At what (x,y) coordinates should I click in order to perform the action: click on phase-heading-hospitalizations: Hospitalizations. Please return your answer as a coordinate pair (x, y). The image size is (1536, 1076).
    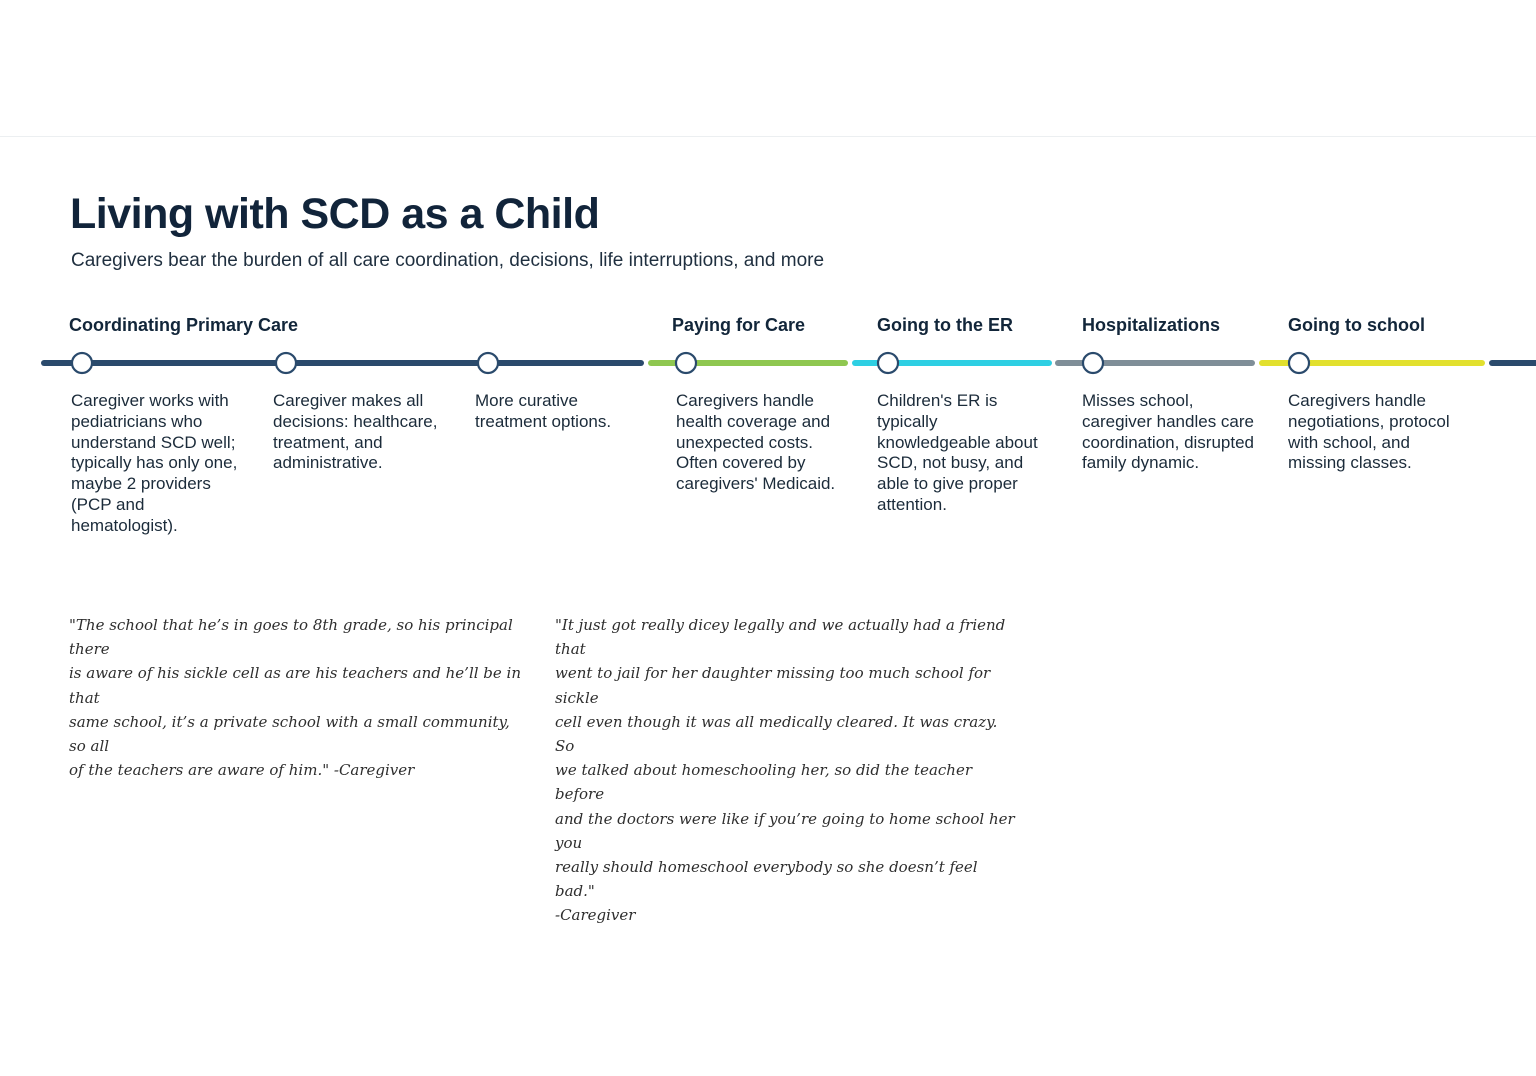
    Looking at the image, I should click on (1151, 325).